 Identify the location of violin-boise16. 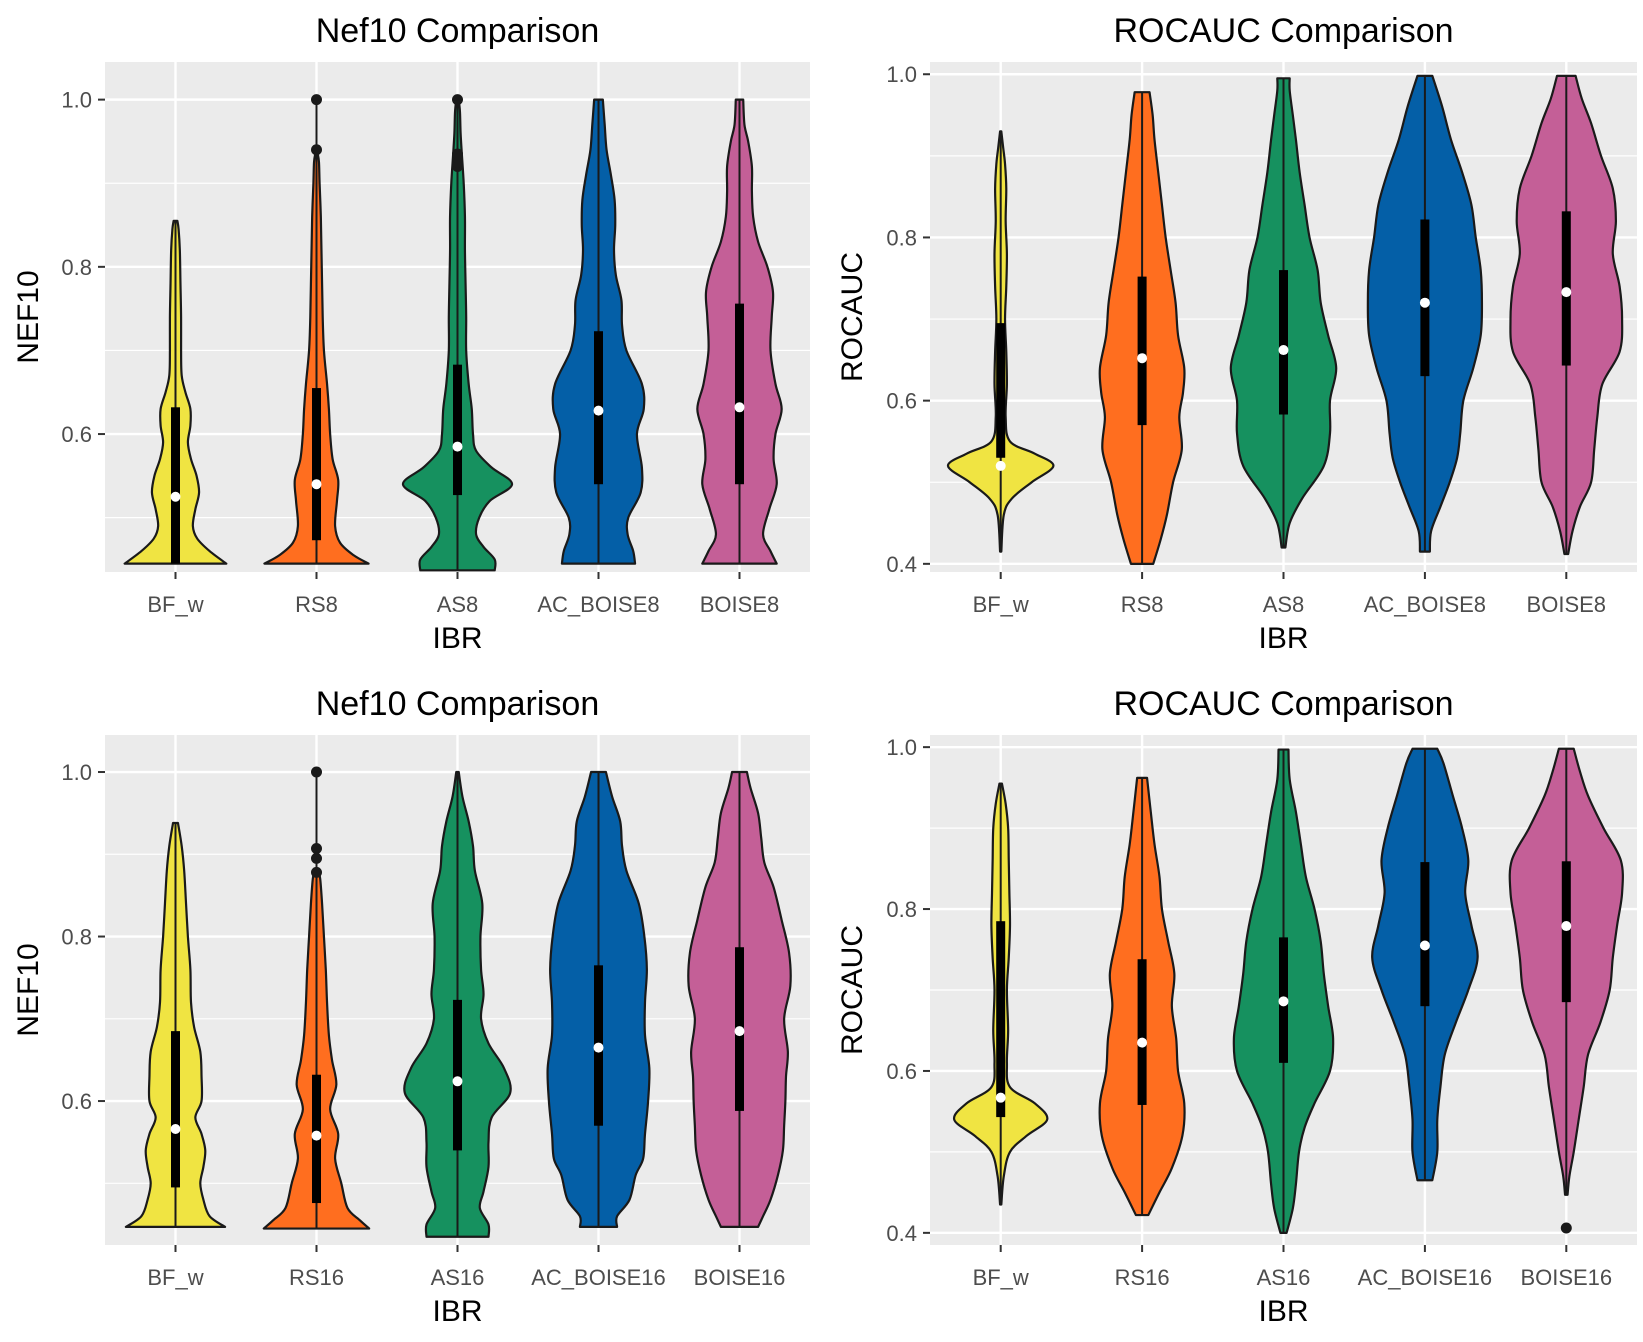
(1566, 990).